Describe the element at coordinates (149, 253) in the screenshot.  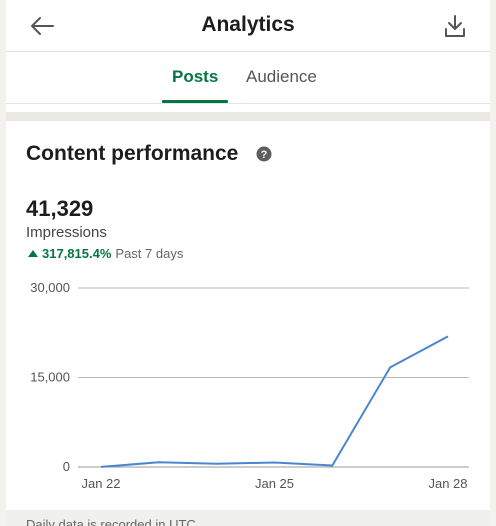
I see `trend-period: Past 7 days` at that location.